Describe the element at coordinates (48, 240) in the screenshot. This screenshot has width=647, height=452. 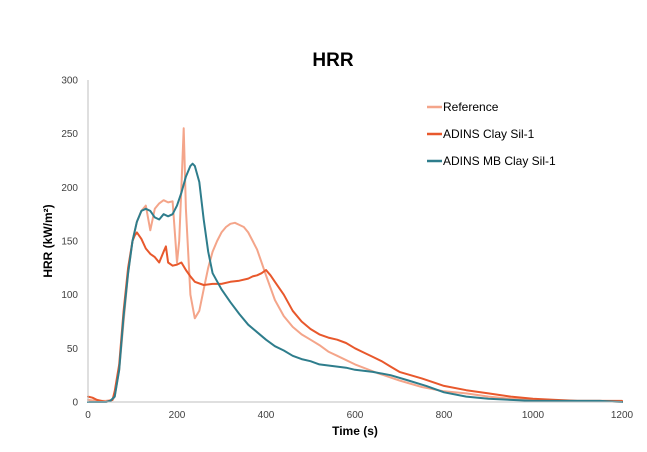
I see `y-axis-title: HRR (kW/m²)` at that location.